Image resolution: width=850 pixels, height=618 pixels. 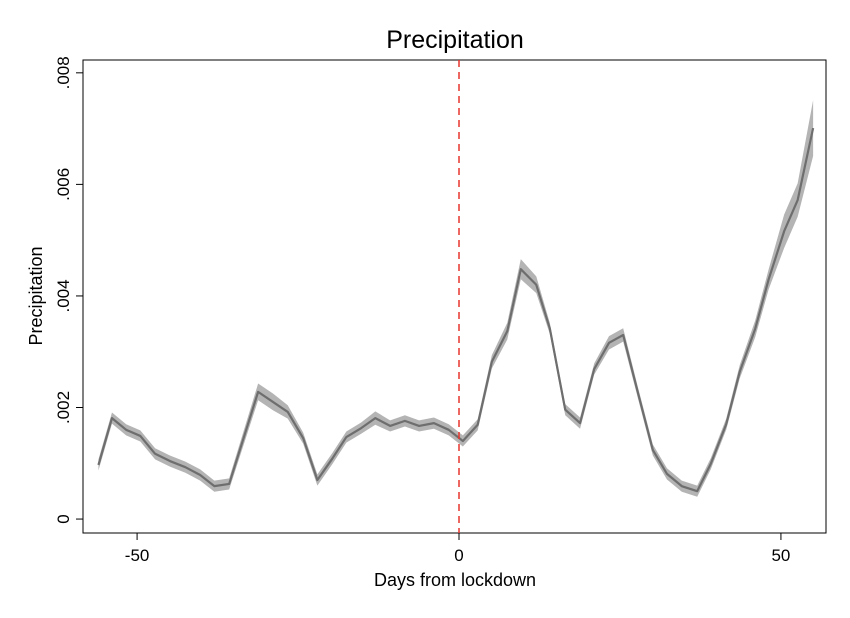 I want to click on y-tick-label: 0, so click(x=63, y=518).